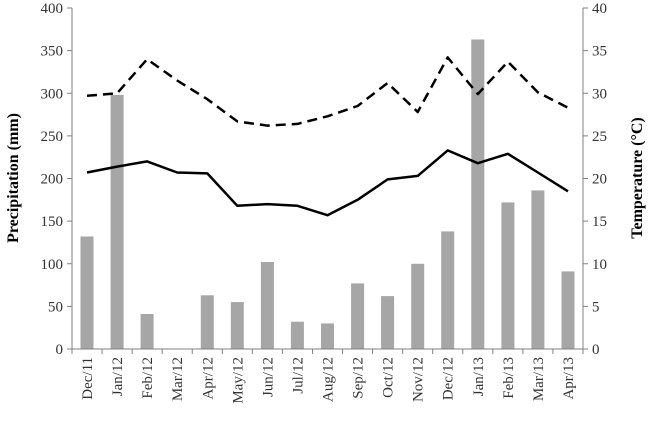 The width and height of the screenshot is (650, 426). I want to click on left-tick-label: 200, so click(52, 180).